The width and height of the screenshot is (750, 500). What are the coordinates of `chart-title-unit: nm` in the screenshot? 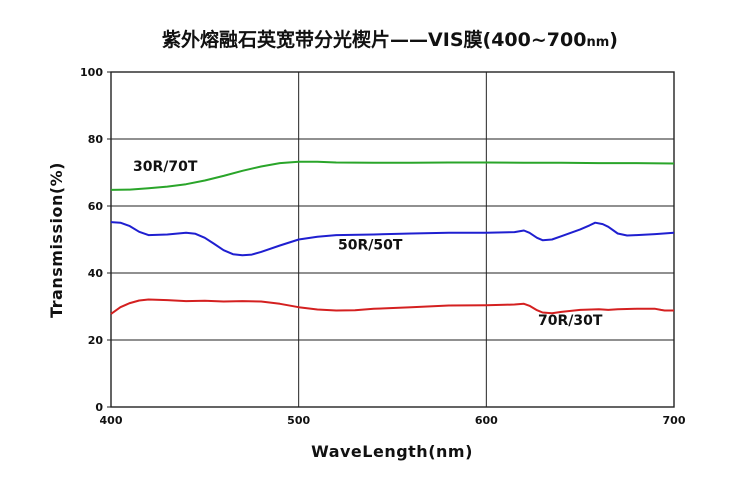 It's located at (597, 42).